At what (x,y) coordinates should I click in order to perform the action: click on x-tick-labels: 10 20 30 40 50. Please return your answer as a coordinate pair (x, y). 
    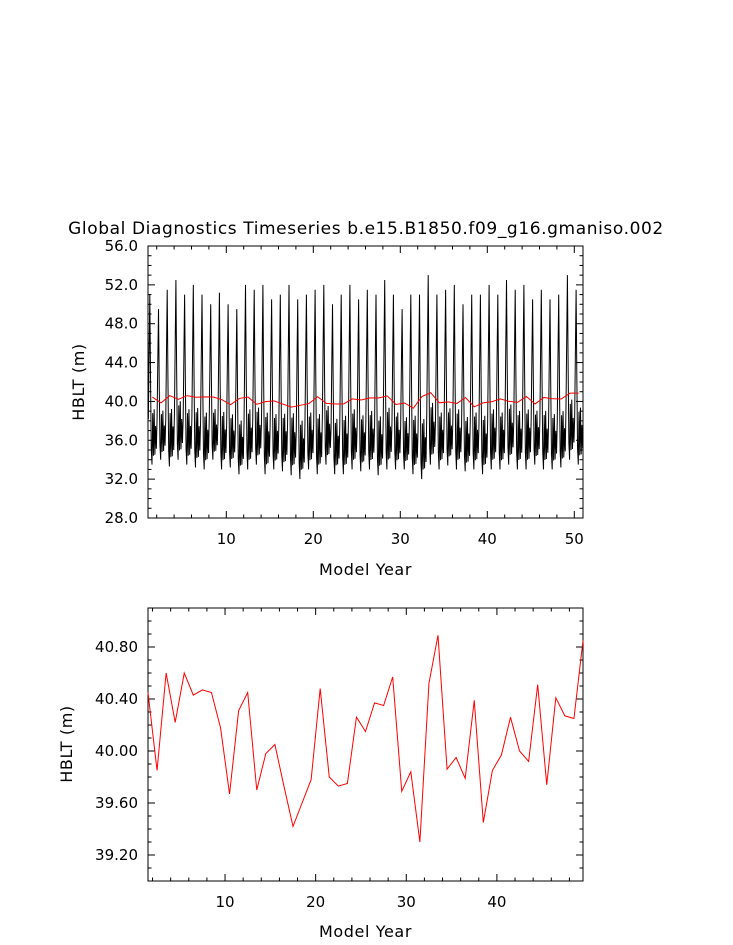
    Looking at the image, I should click on (400, 539).